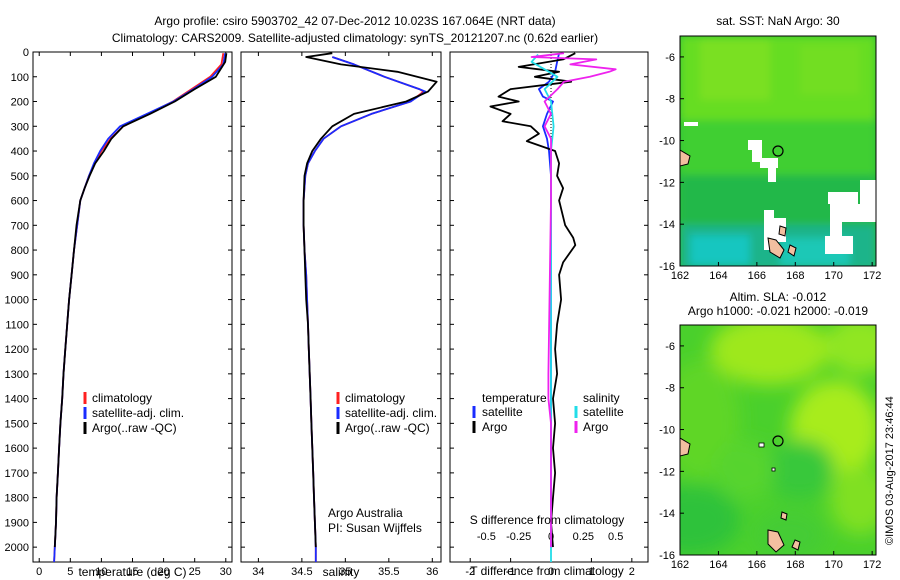 The width and height of the screenshot is (900, 580). What do you see at coordinates (39, 572) in the screenshot?
I see `temperature-xtick-label: 0` at bounding box center [39, 572].